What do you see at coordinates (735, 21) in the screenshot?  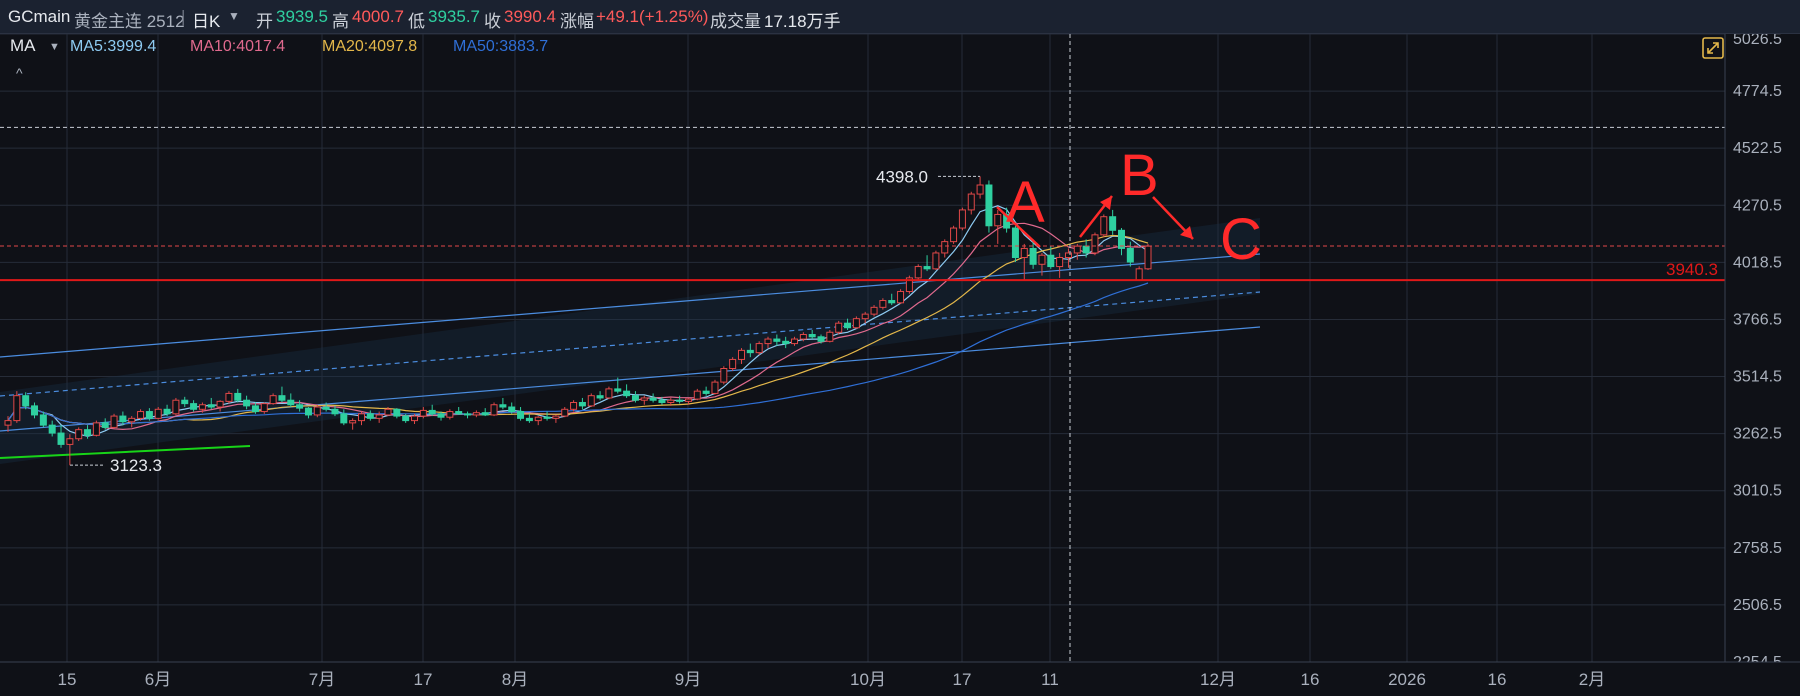 I see `volume-label: 成交量` at bounding box center [735, 21].